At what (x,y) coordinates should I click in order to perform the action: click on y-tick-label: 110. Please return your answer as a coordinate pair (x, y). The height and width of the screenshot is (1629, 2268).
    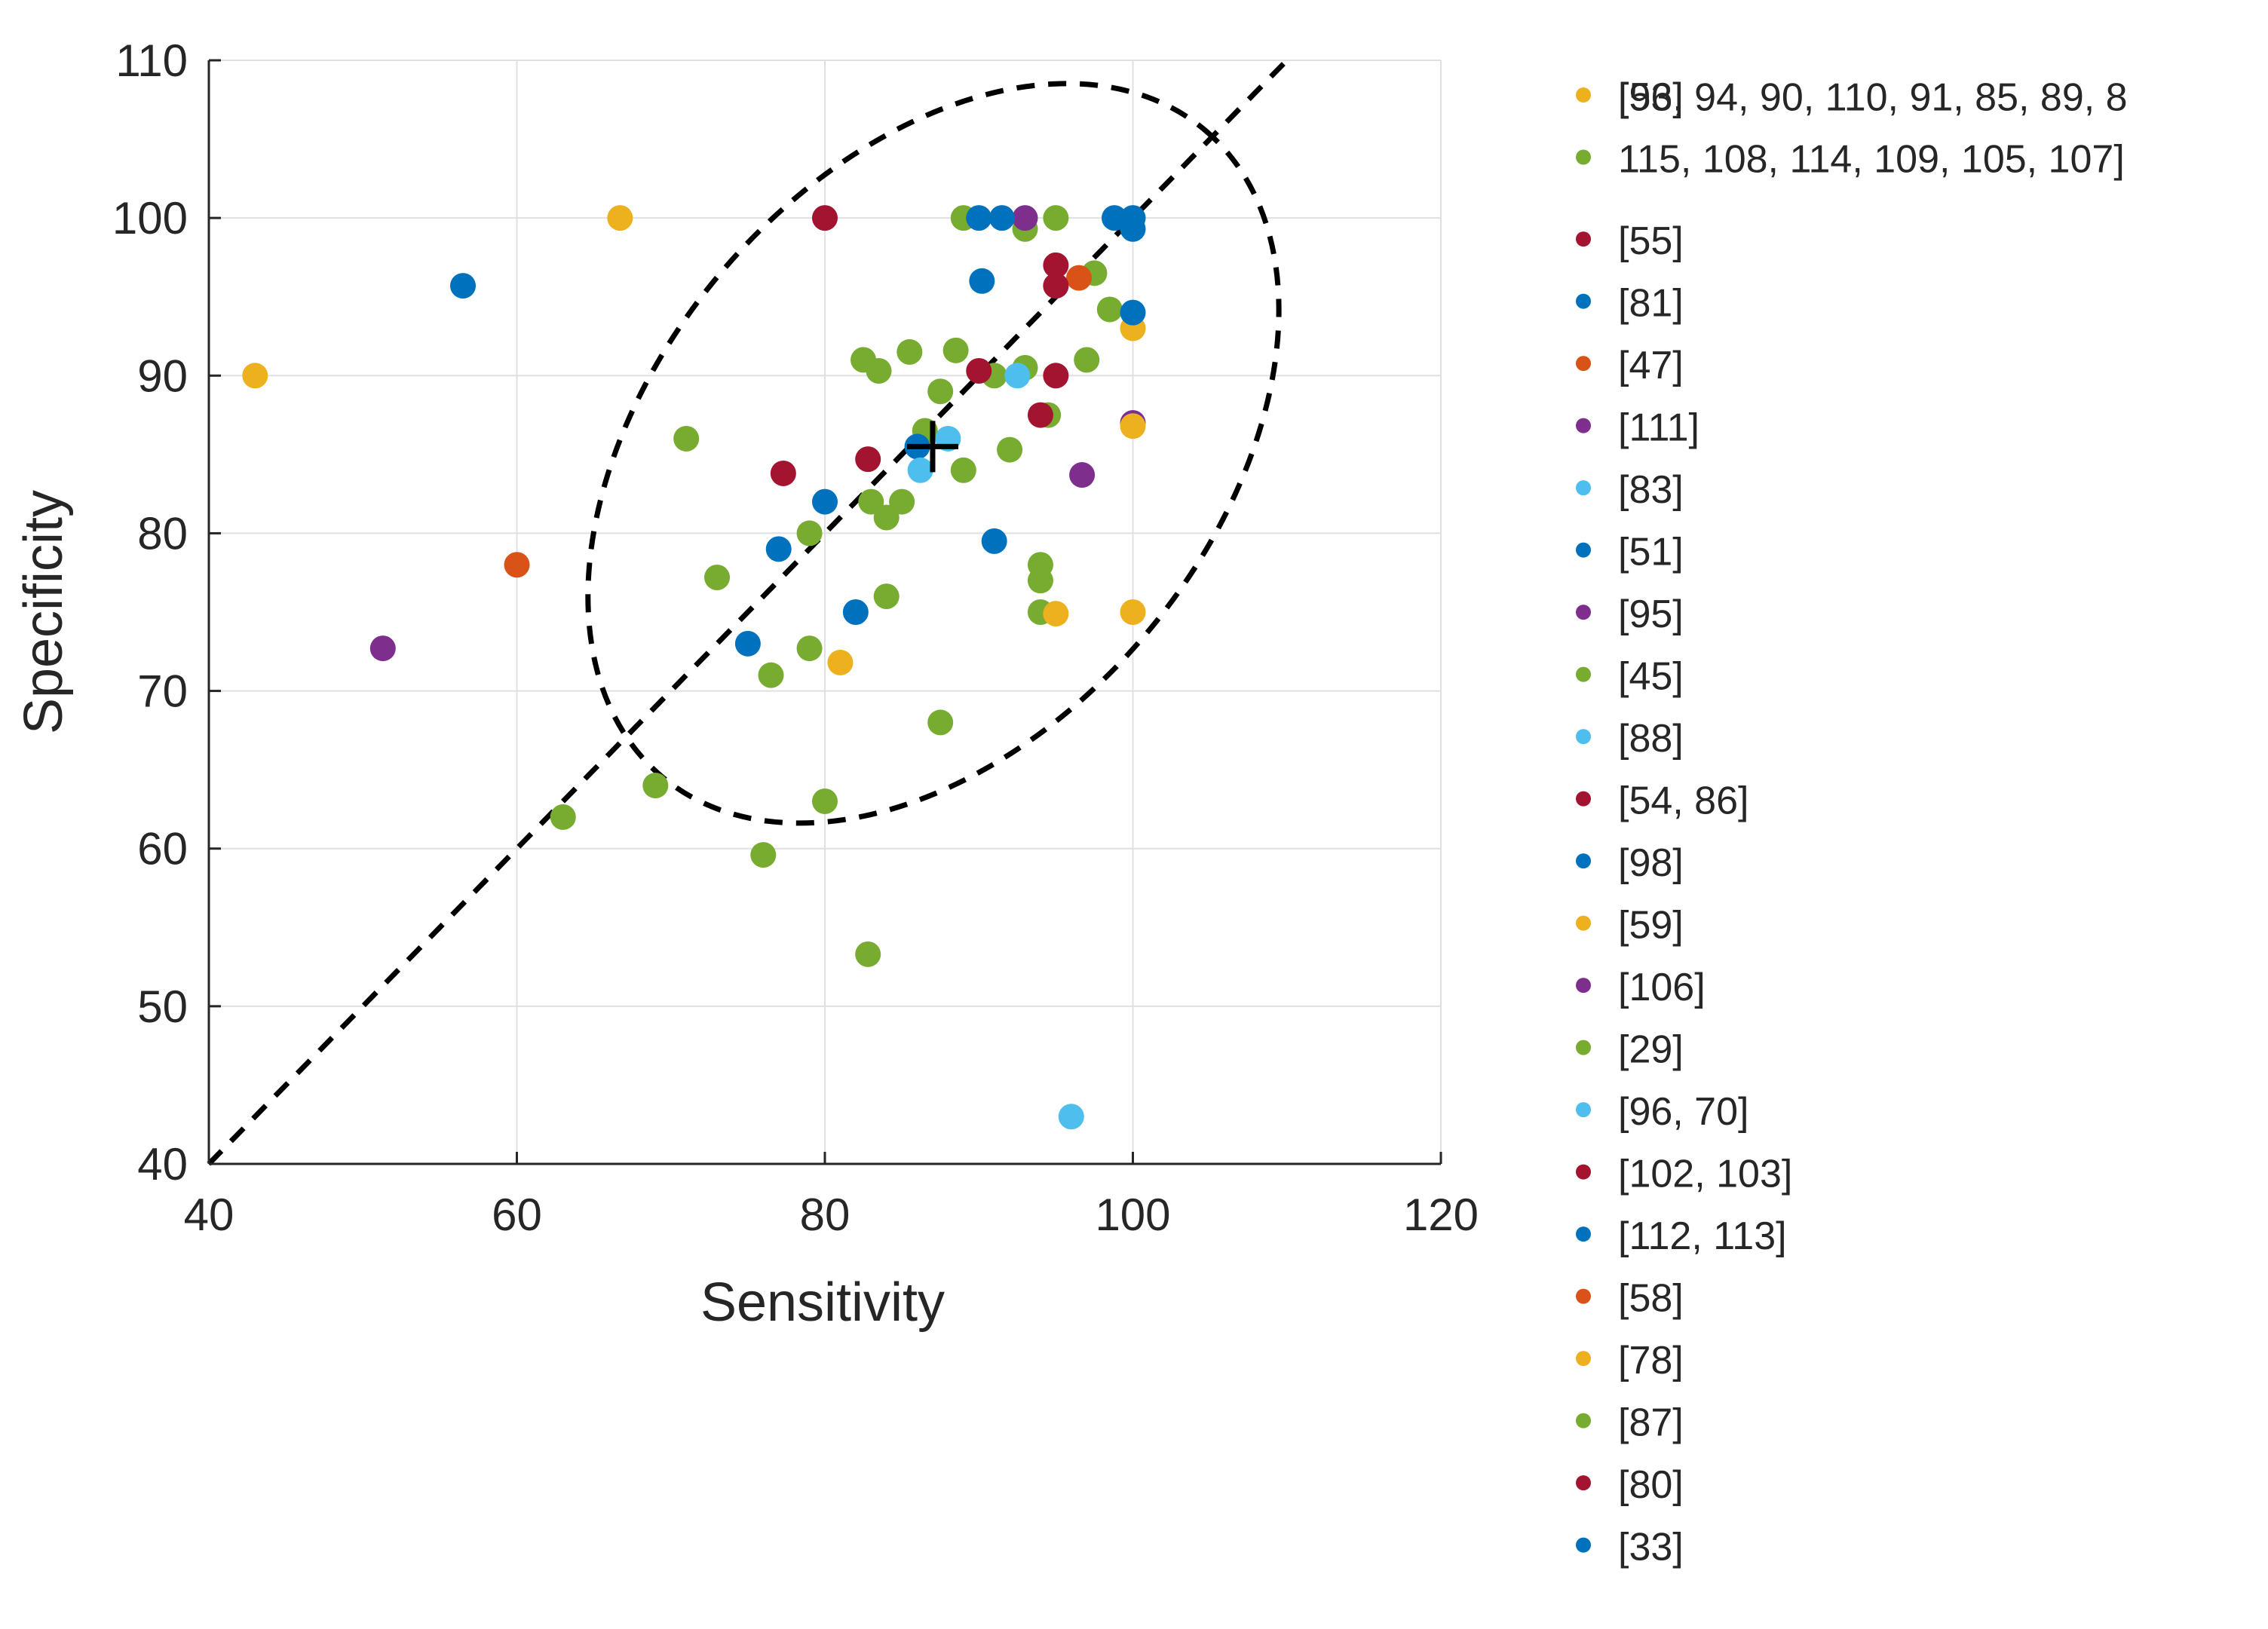
    Looking at the image, I should click on (151, 60).